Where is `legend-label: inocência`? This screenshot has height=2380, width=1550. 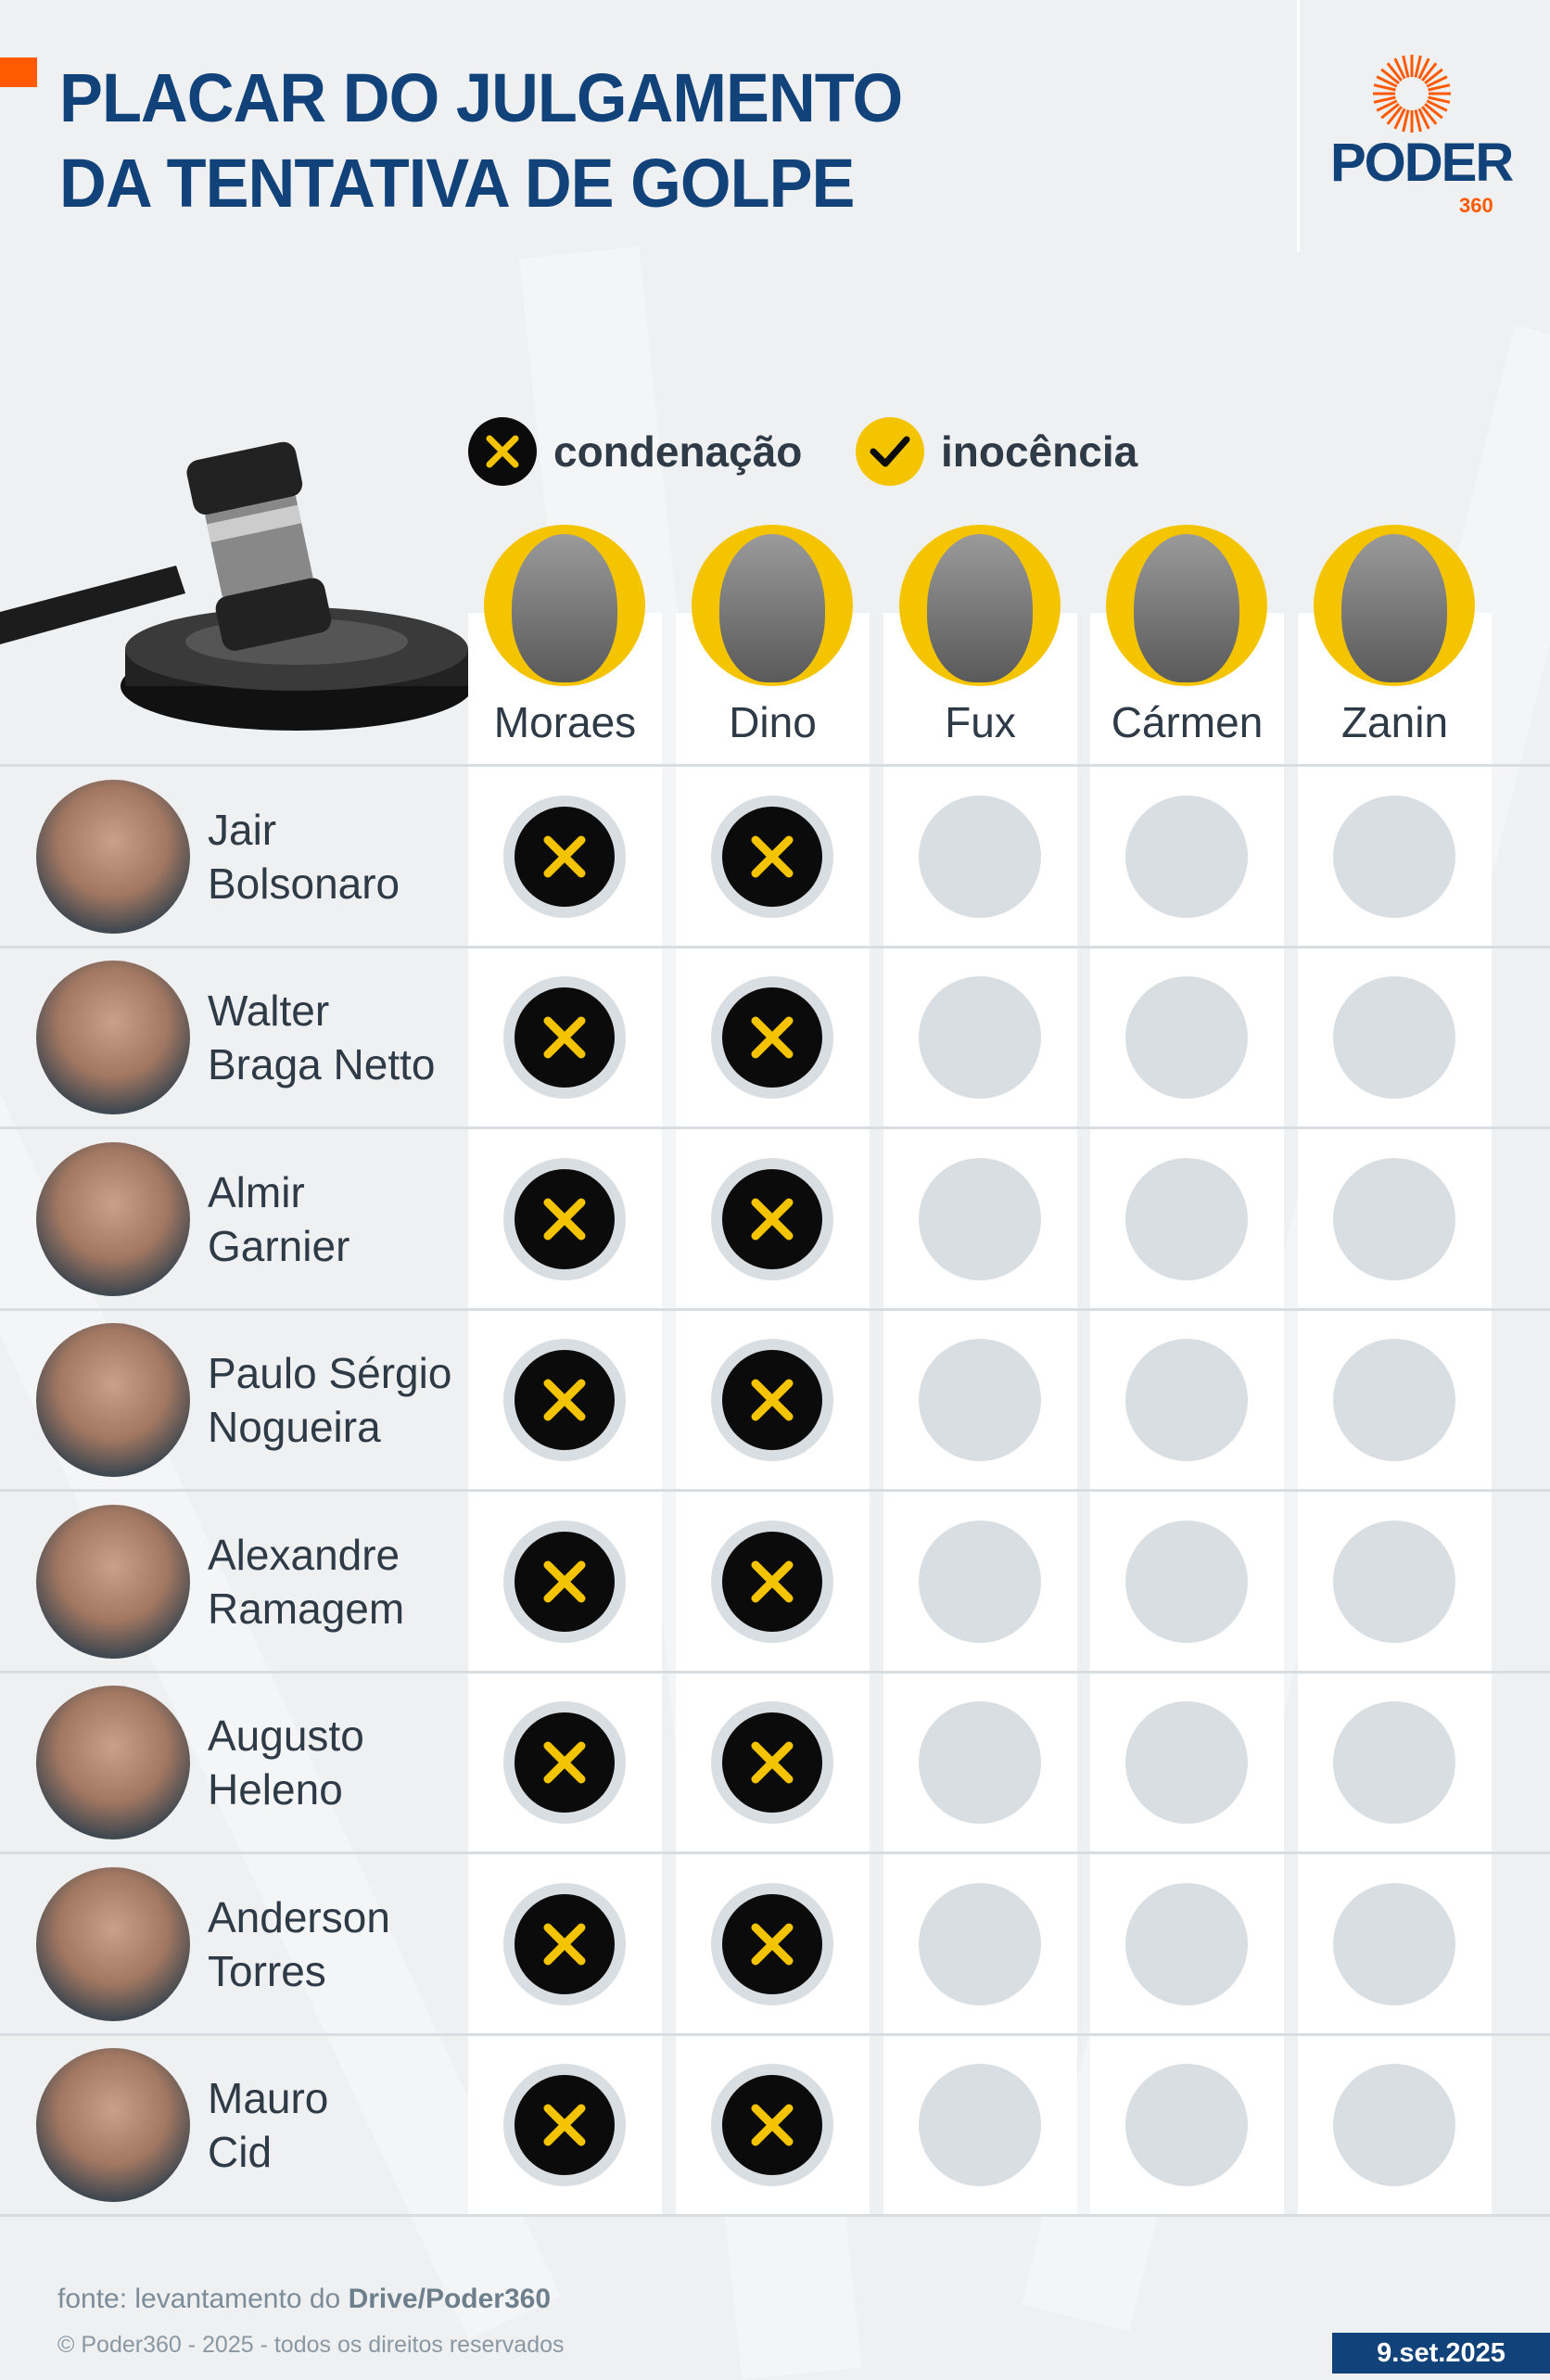 legend-label: inocência is located at coordinates (1039, 451).